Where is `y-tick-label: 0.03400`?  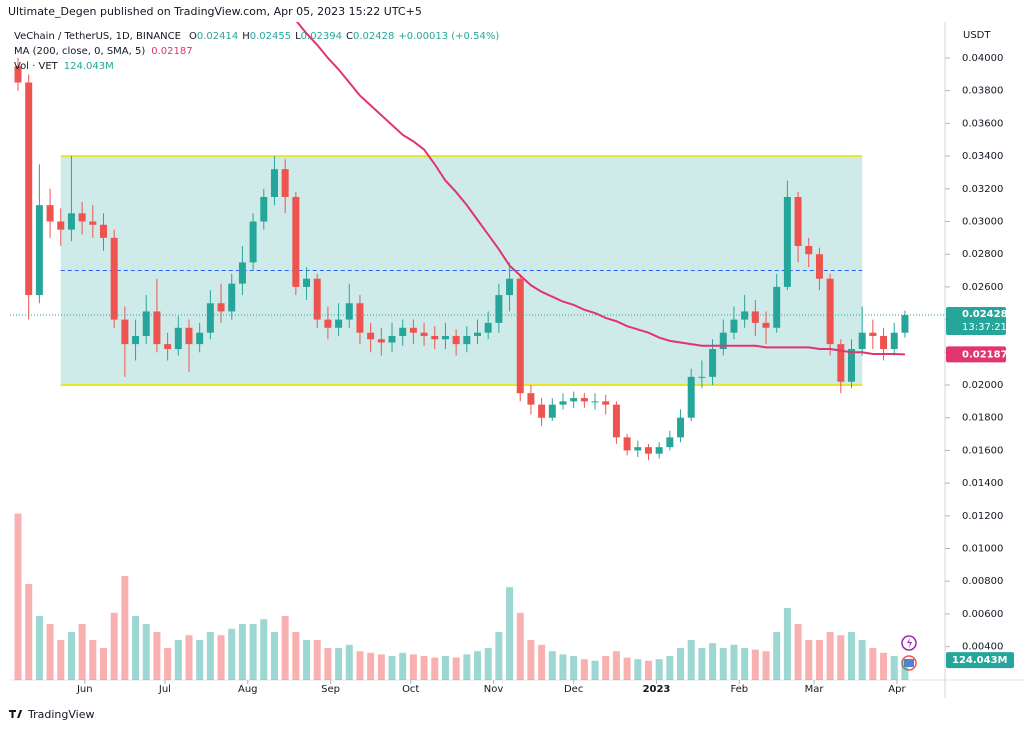 y-tick-label: 0.03400 is located at coordinates (982, 156).